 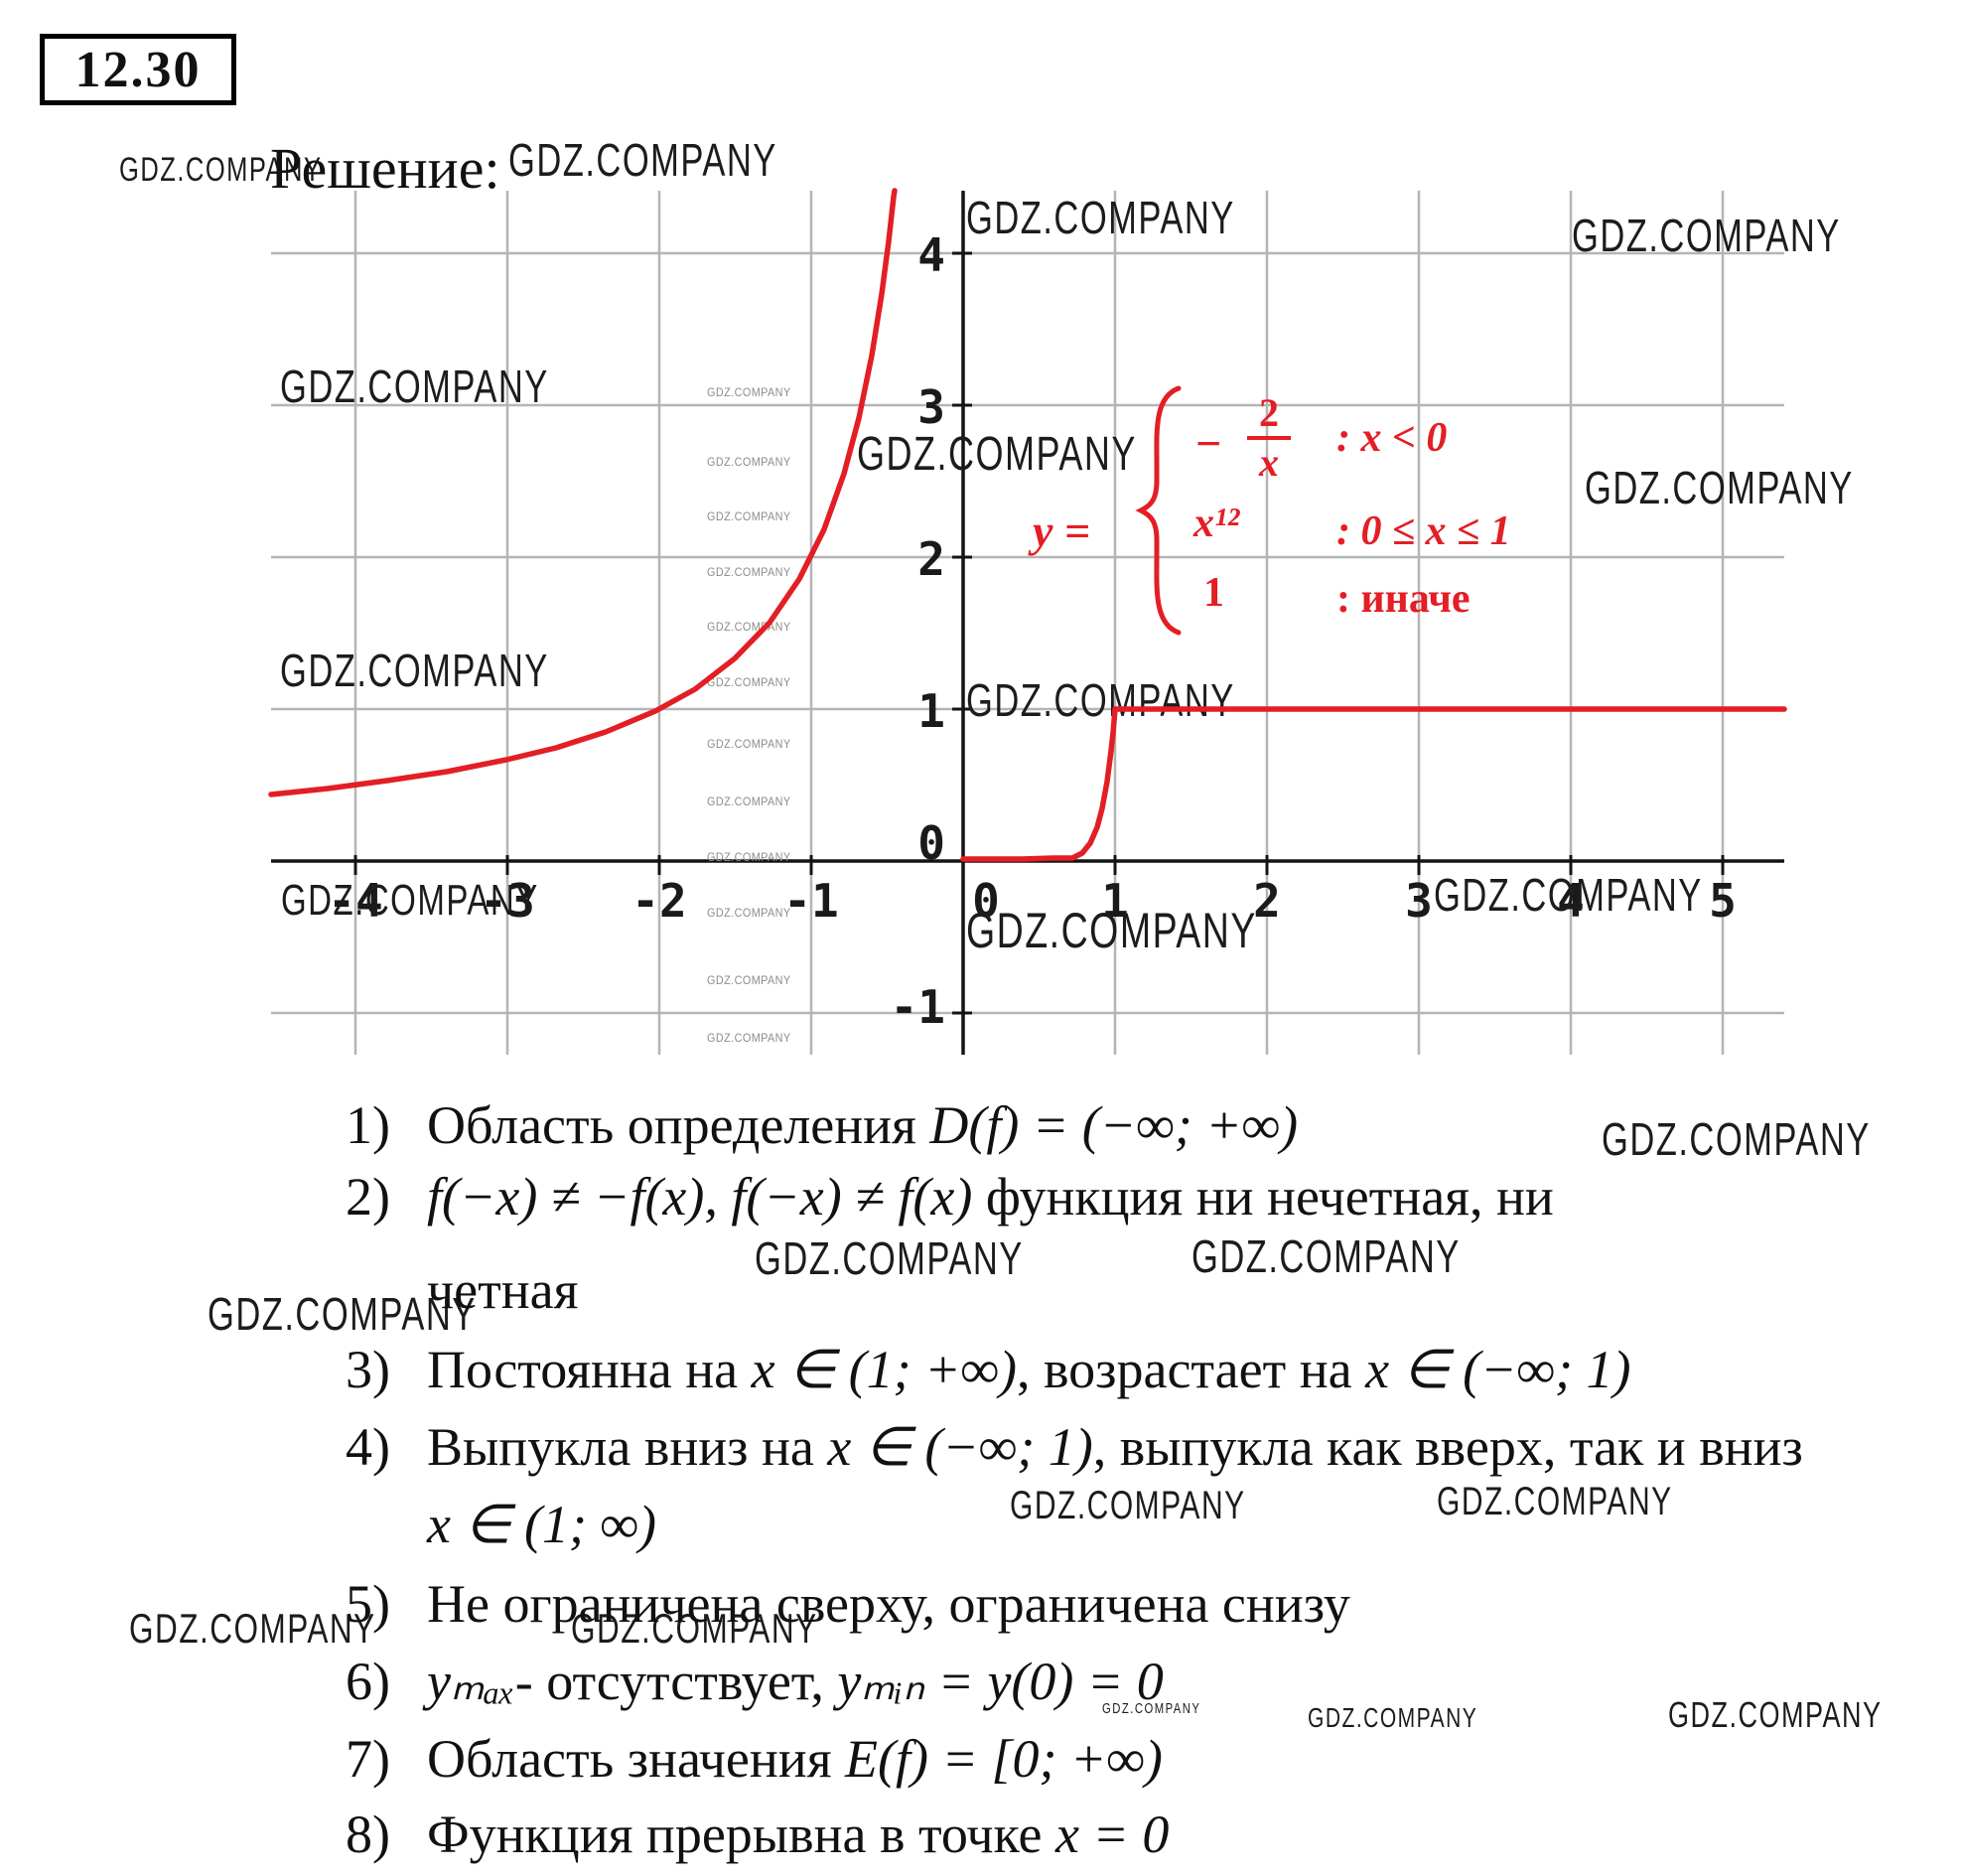 What do you see at coordinates (1159, 511) in the screenshot?
I see `case-brace` at bounding box center [1159, 511].